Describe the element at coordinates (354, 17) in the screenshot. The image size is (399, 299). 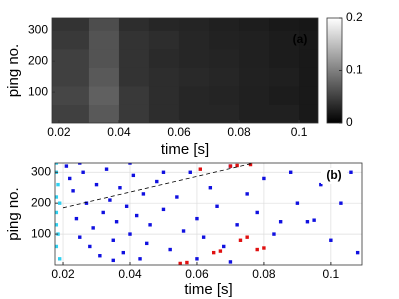
I see `colorbar-tick-label: 0.2` at that location.